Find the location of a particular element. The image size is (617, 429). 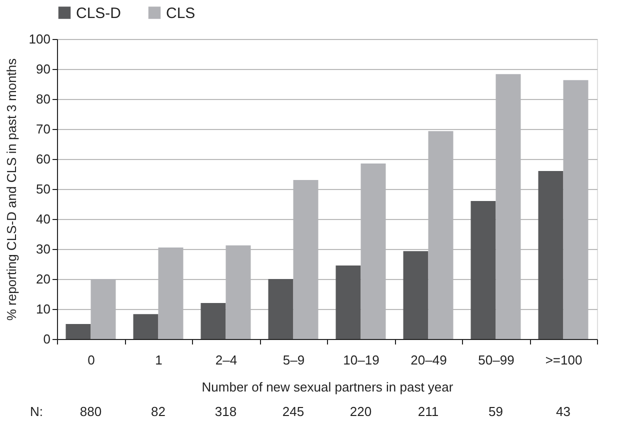

y-tick-label: 40 is located at coordinates (43, 219).